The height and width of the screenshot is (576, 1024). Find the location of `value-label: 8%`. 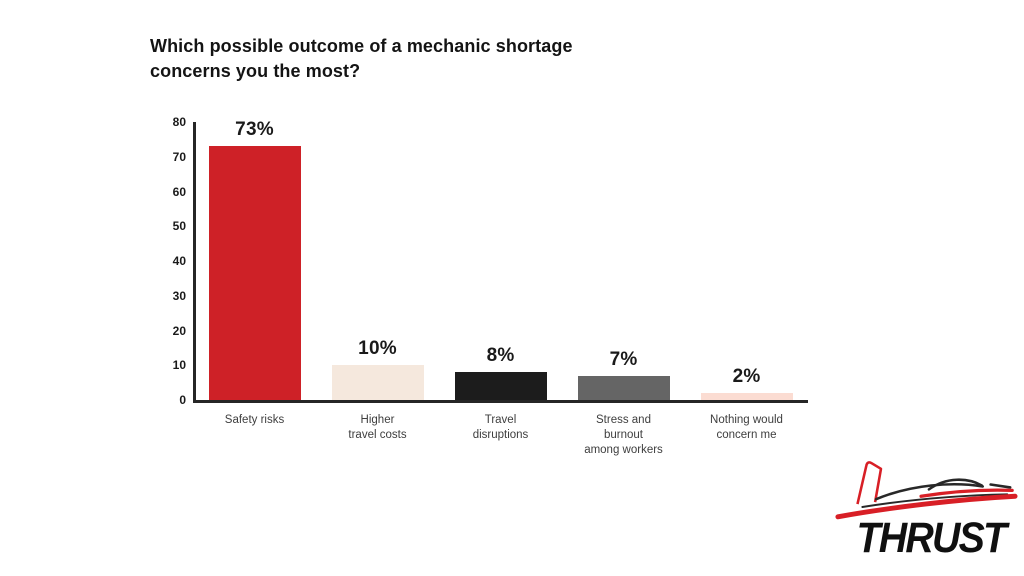

value-label: 8% is located at coordinates (500, 356).